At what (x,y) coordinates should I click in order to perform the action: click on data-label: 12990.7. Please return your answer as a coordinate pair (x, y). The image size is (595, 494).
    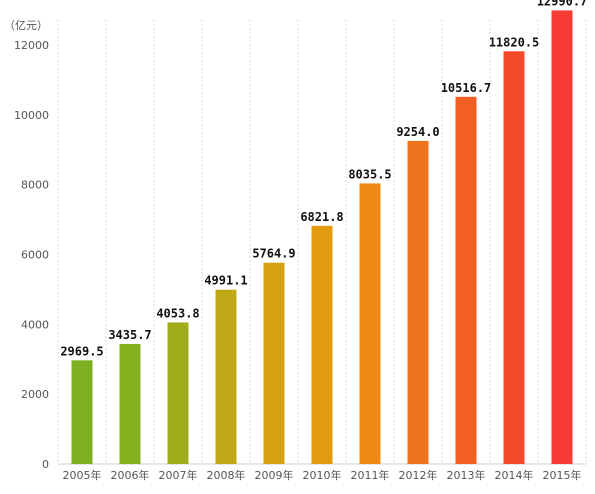
    Looking at the image, I should click on (562, 4).